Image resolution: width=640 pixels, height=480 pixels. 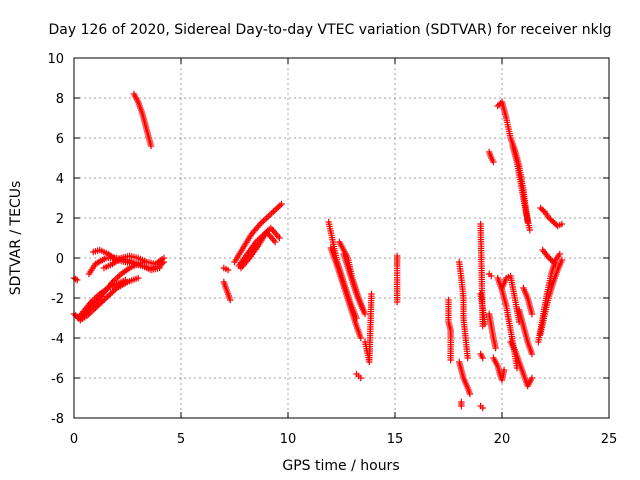 What do you see at coordinates (60, 219) in the screenshot?
I see `y-tick-label: 2` at bounding box center [60, 219].